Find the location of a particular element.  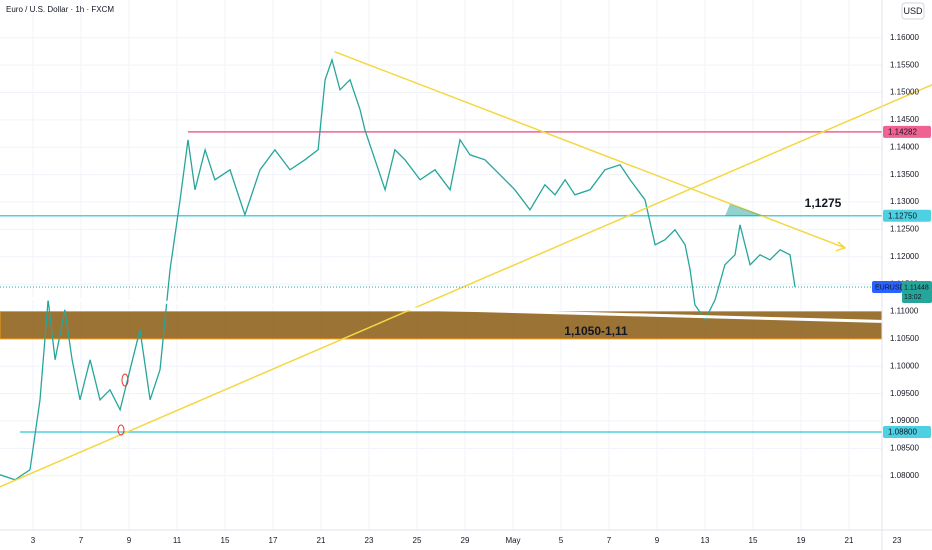

triangle-marker is located at coordinates (745, 210).